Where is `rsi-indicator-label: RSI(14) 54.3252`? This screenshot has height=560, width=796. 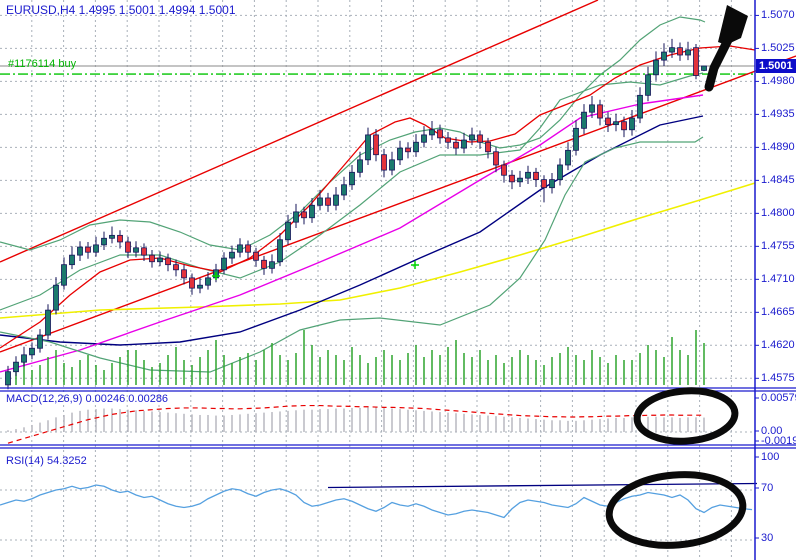
rsi-indicator-label: RSI(14) 54.3252 is located at coordinates (46, 461).